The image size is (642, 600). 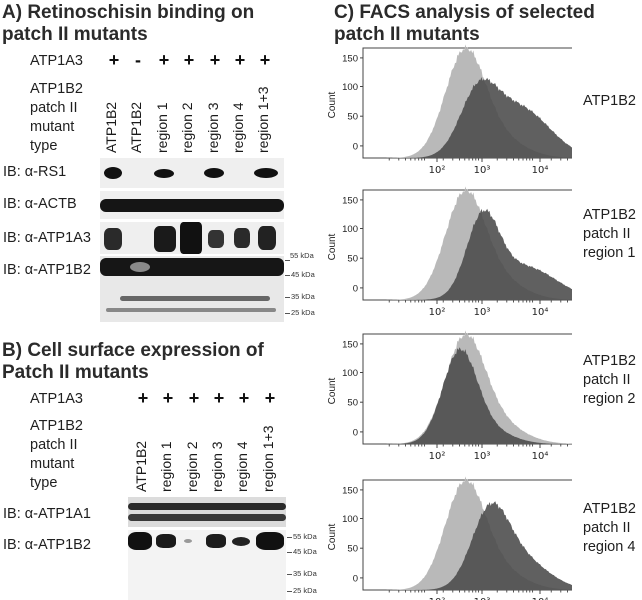 I want to click on atp1a3-sign: -, so click(x=138, y=60).